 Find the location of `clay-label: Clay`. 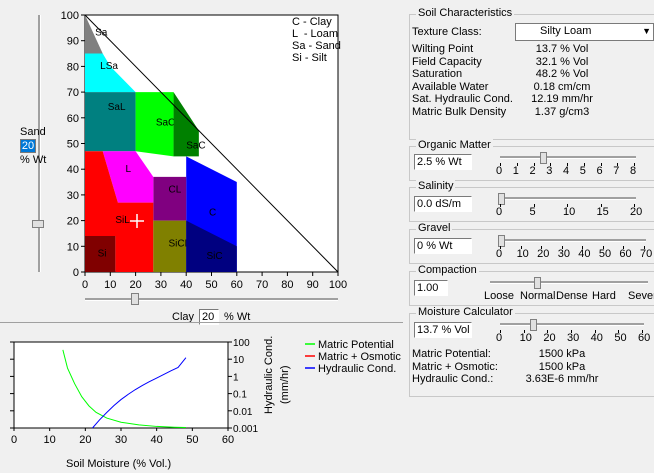

clay-label: Clay is located at coordinates (183, 317).